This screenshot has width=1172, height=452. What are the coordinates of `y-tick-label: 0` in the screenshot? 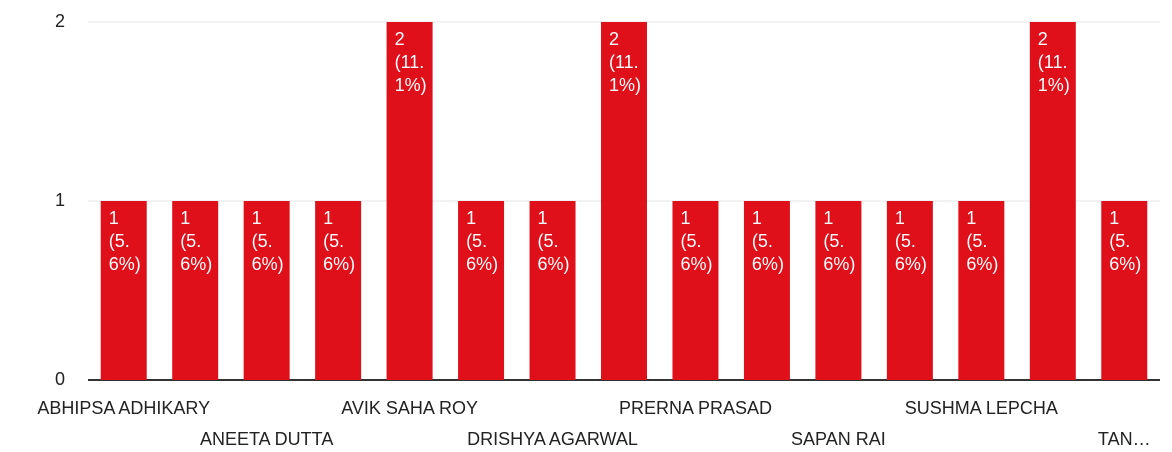 It's located at (60, 379).